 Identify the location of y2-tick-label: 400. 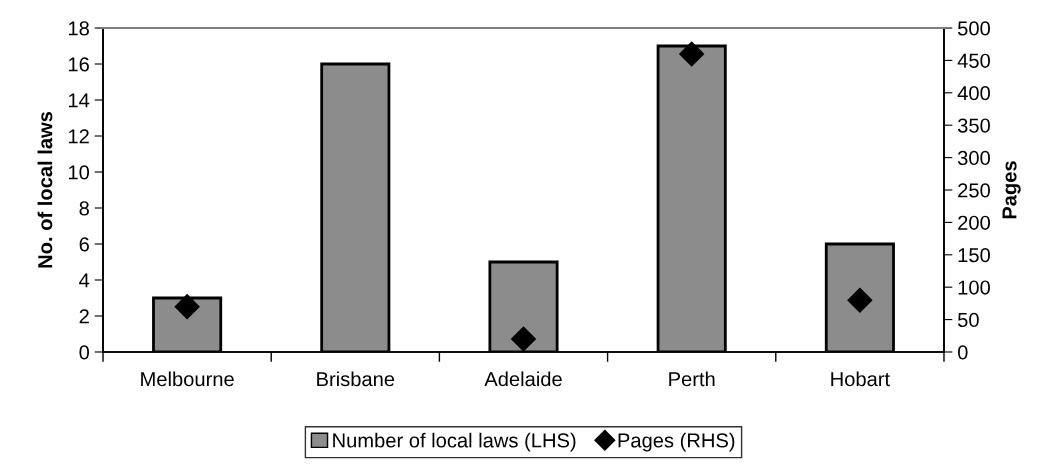
(973, 93).